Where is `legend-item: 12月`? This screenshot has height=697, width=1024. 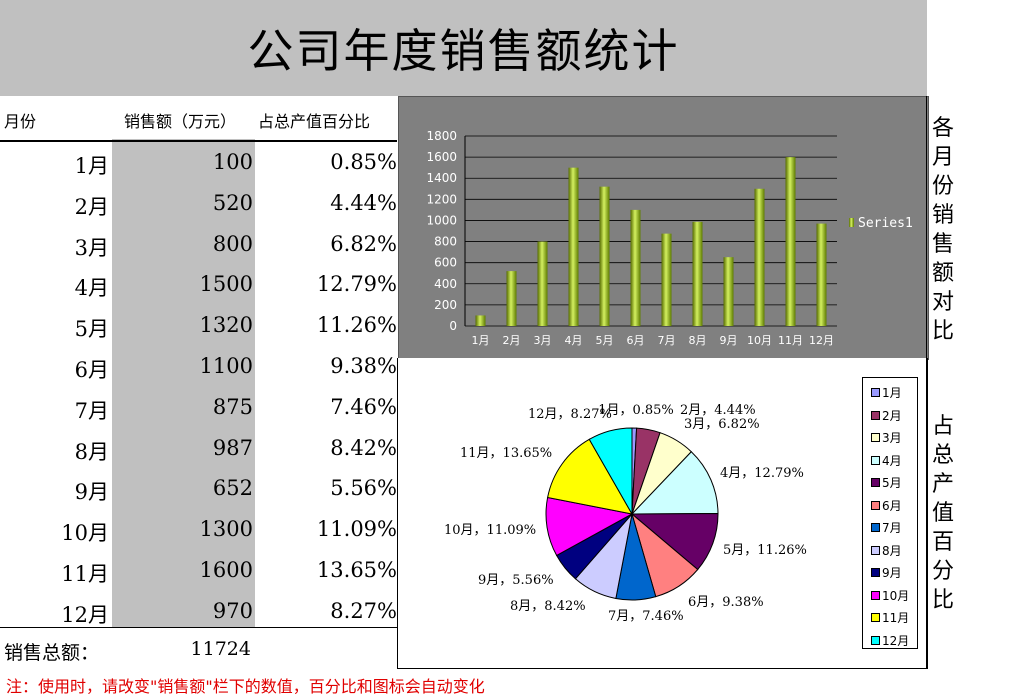
legend-item: 12月 is located at coordinates (890, 640).